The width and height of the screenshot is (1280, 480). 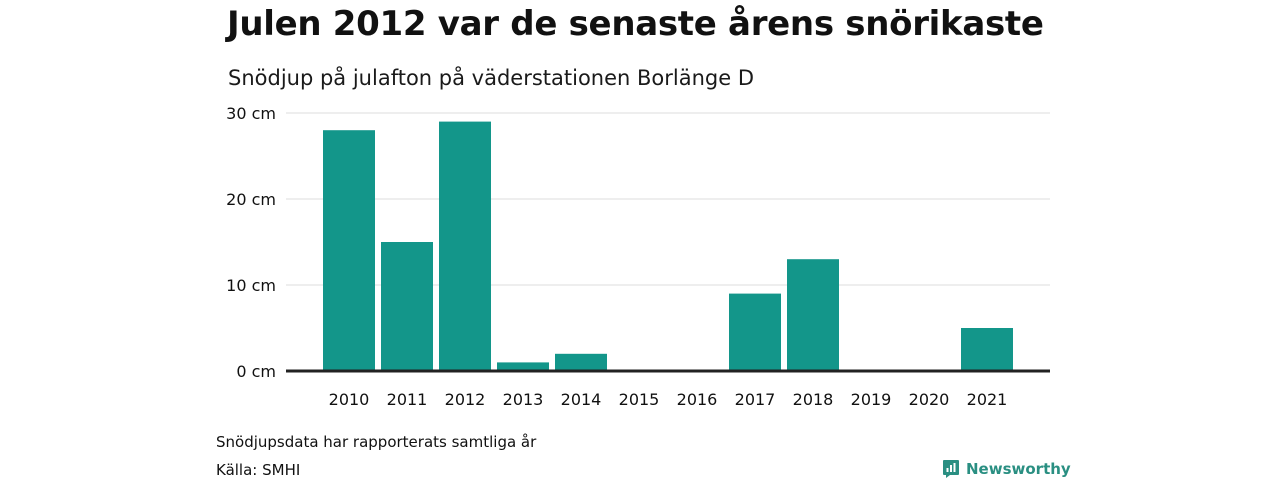 What do you see at coordinates (813, 315) in the screenshot?
I see `bar-2018` at bounding box center [813, 315].